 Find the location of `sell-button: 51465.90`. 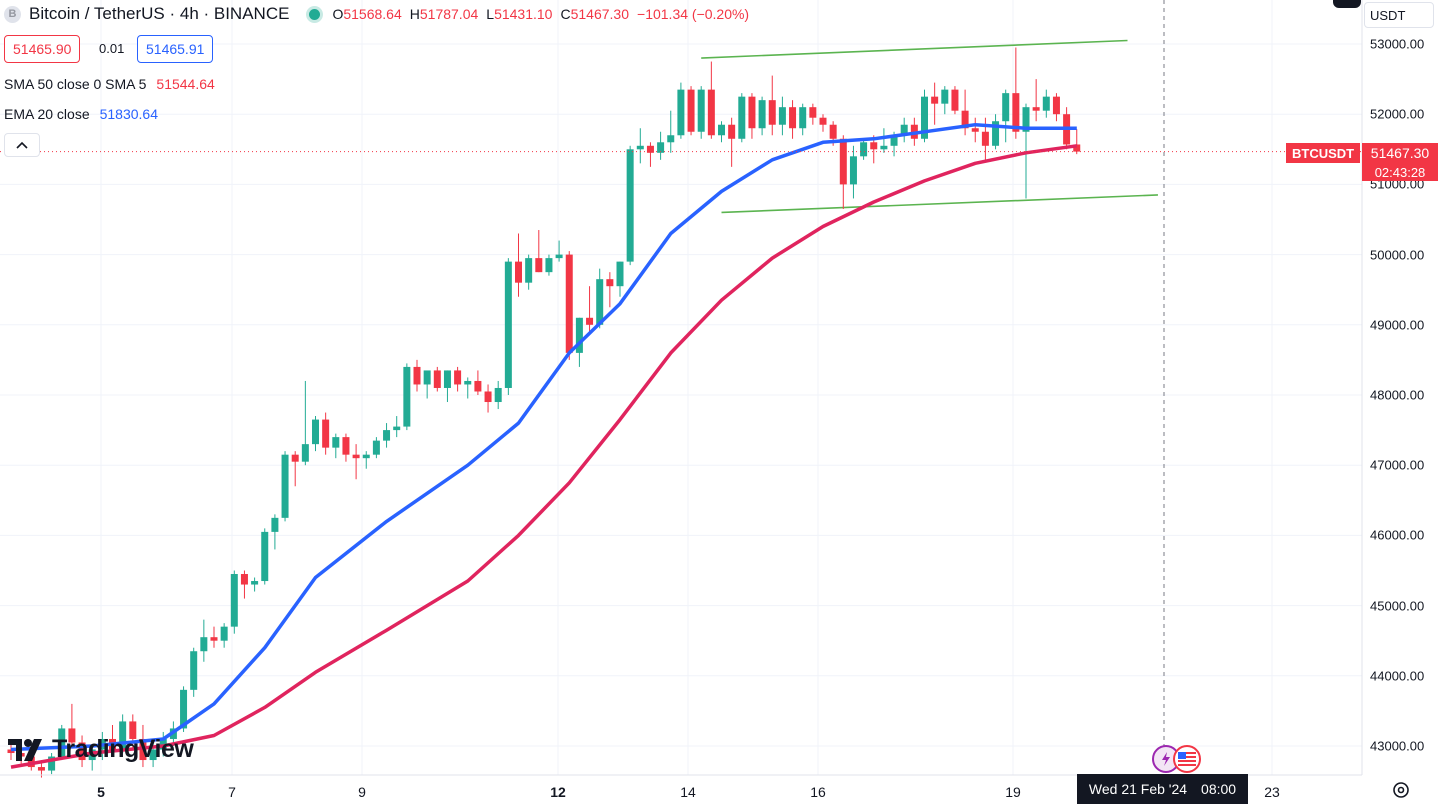

sell-button: 51465.90 is located at coordinates (42, 49).